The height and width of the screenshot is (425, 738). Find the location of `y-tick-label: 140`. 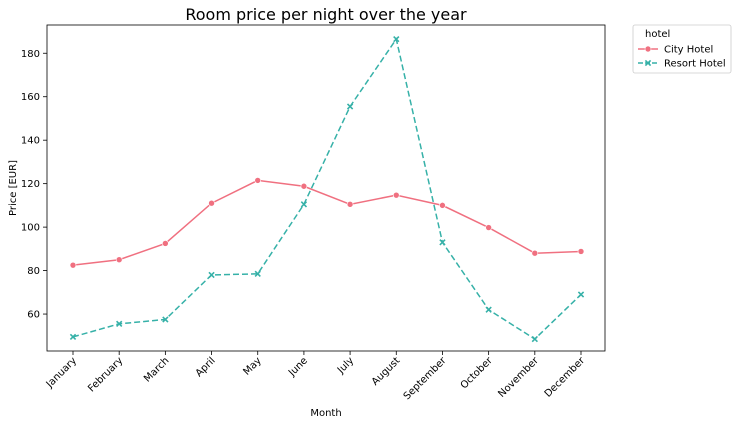

y-tick-label: 140 is located at coordinates (30, 141).